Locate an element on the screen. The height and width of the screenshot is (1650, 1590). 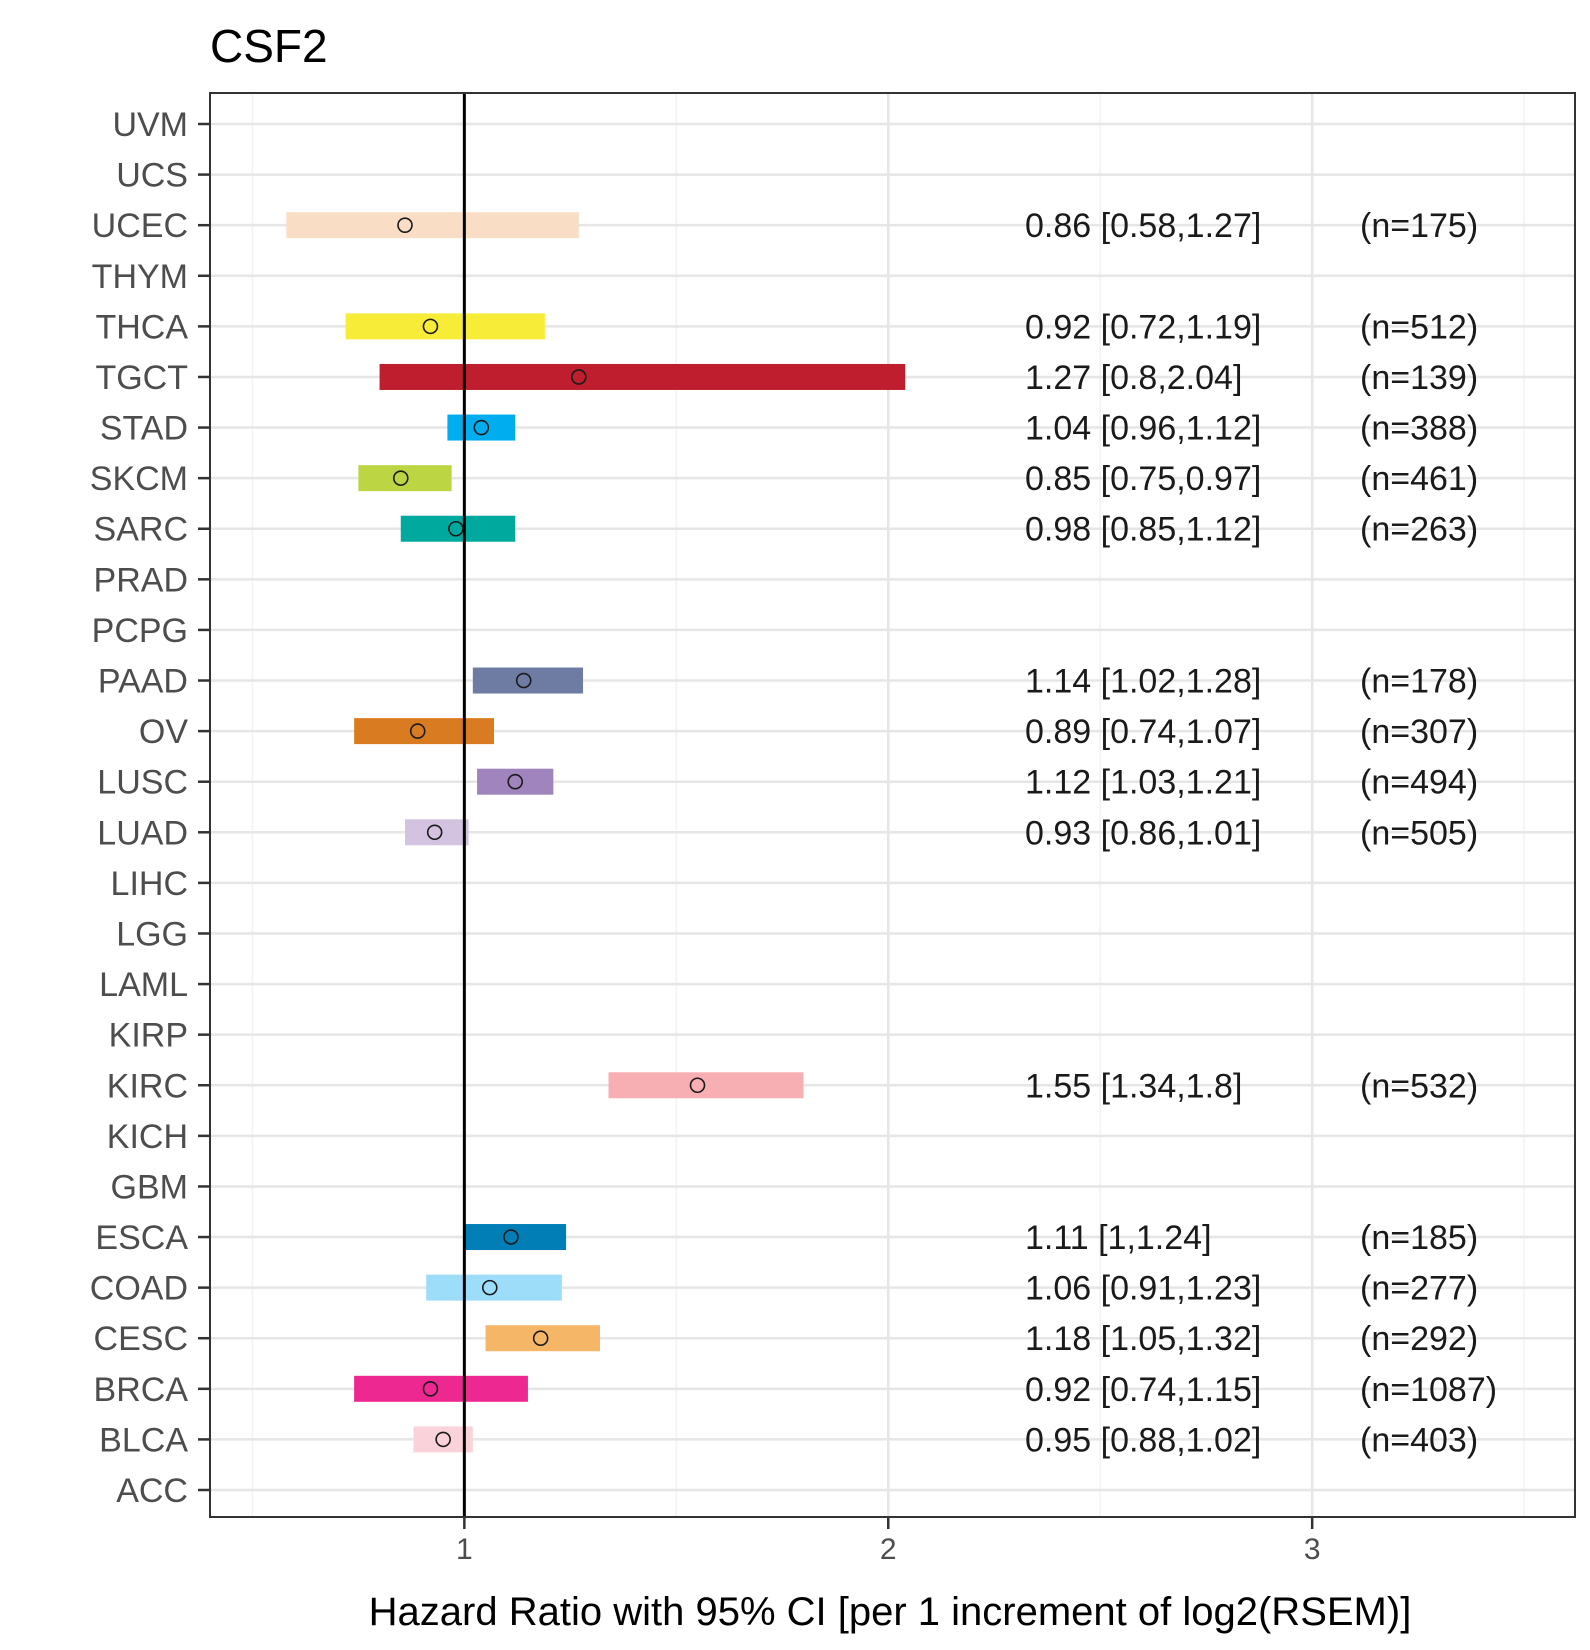
n-text-stad: (n=388) is located at coordinates (1419, 429).